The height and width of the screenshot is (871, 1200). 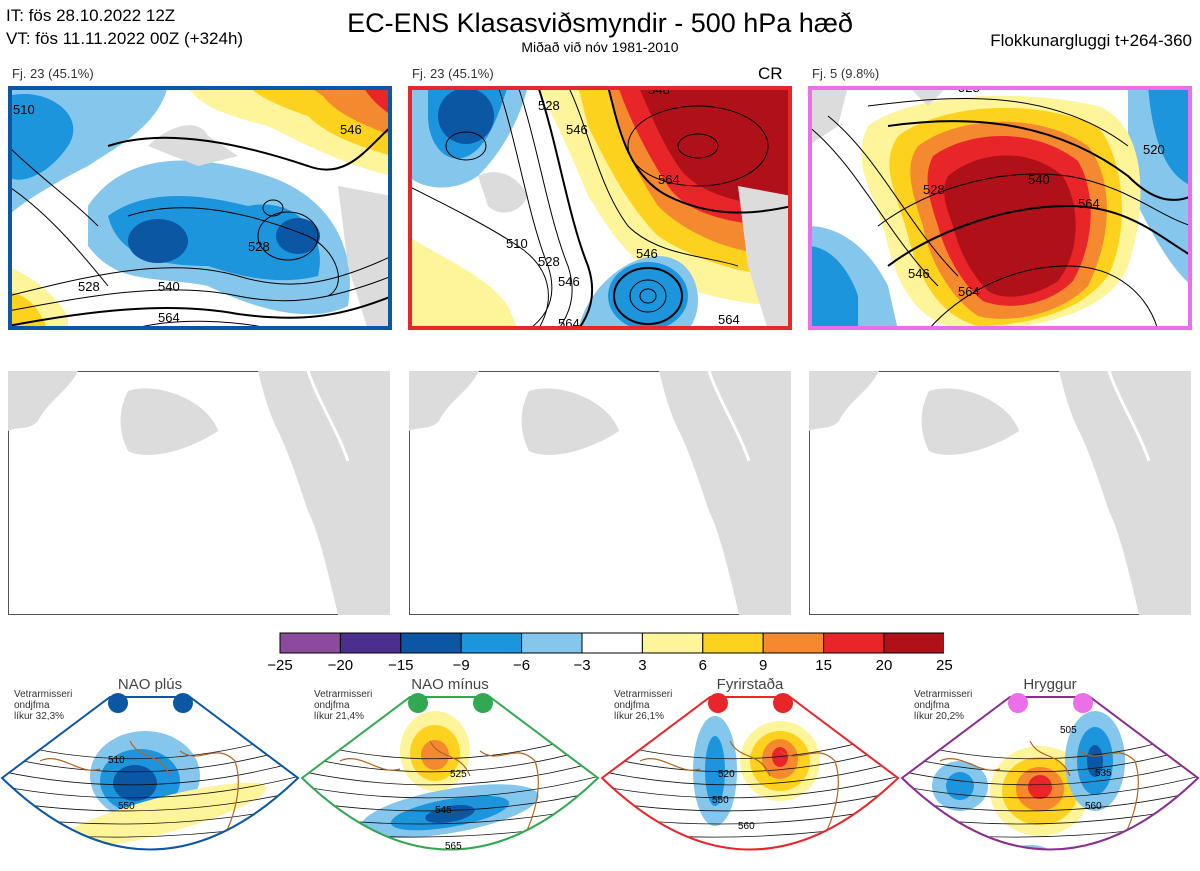 I want to click on regime-map: 510 550, so click(x=150, y=773).